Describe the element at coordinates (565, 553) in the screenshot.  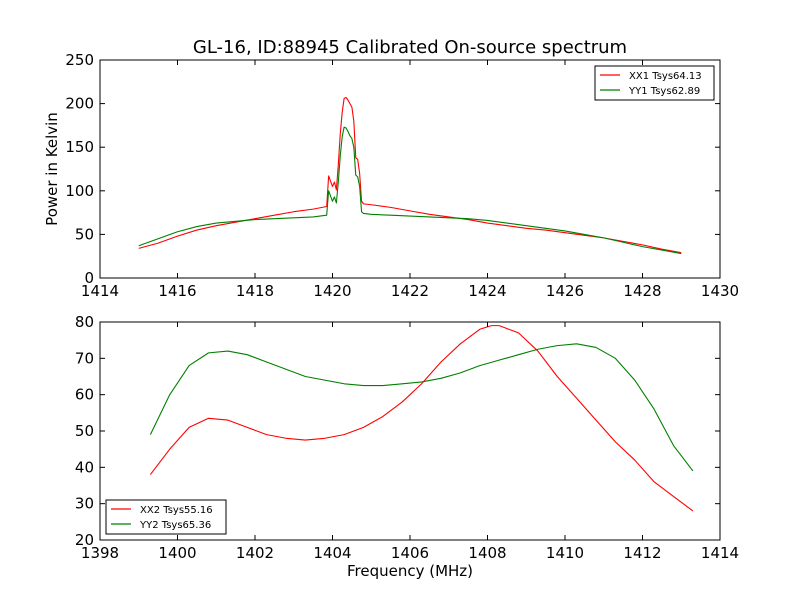
I see `x-tick-label: 1410` at that location.